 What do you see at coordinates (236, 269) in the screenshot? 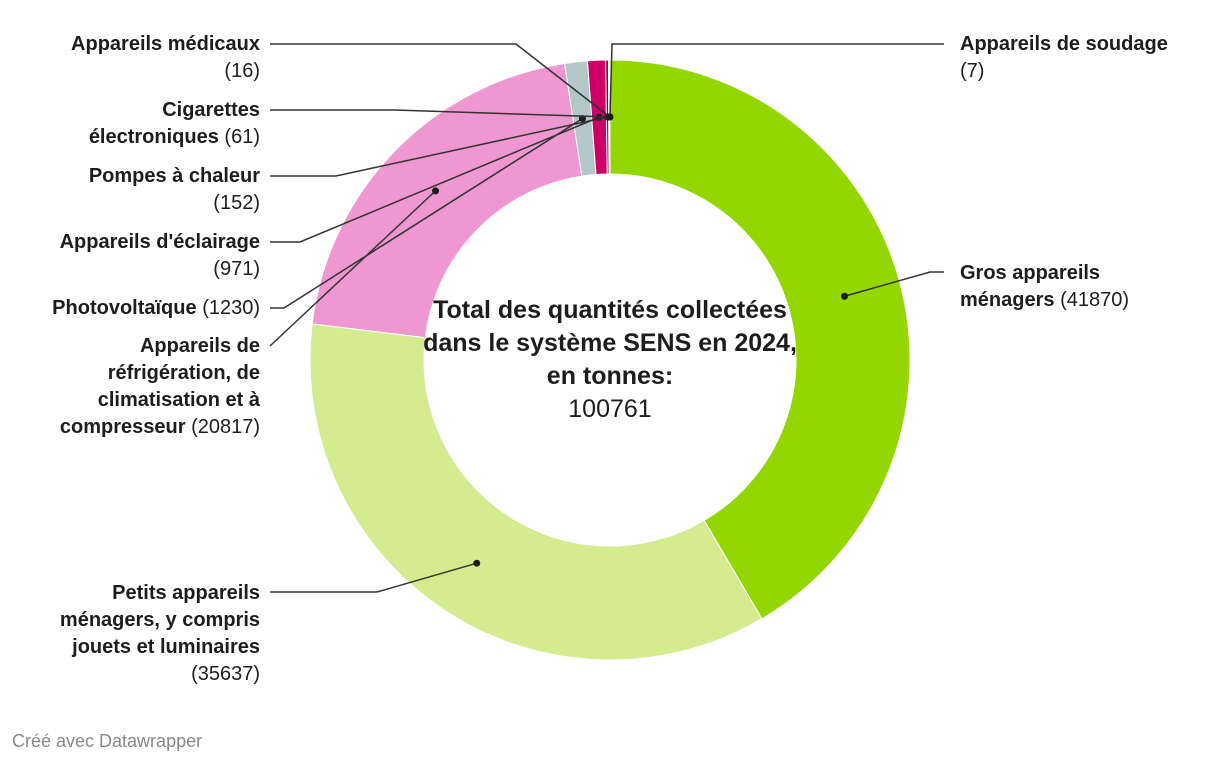
I see `label-value: (971)` at bounding box center [236, 269].